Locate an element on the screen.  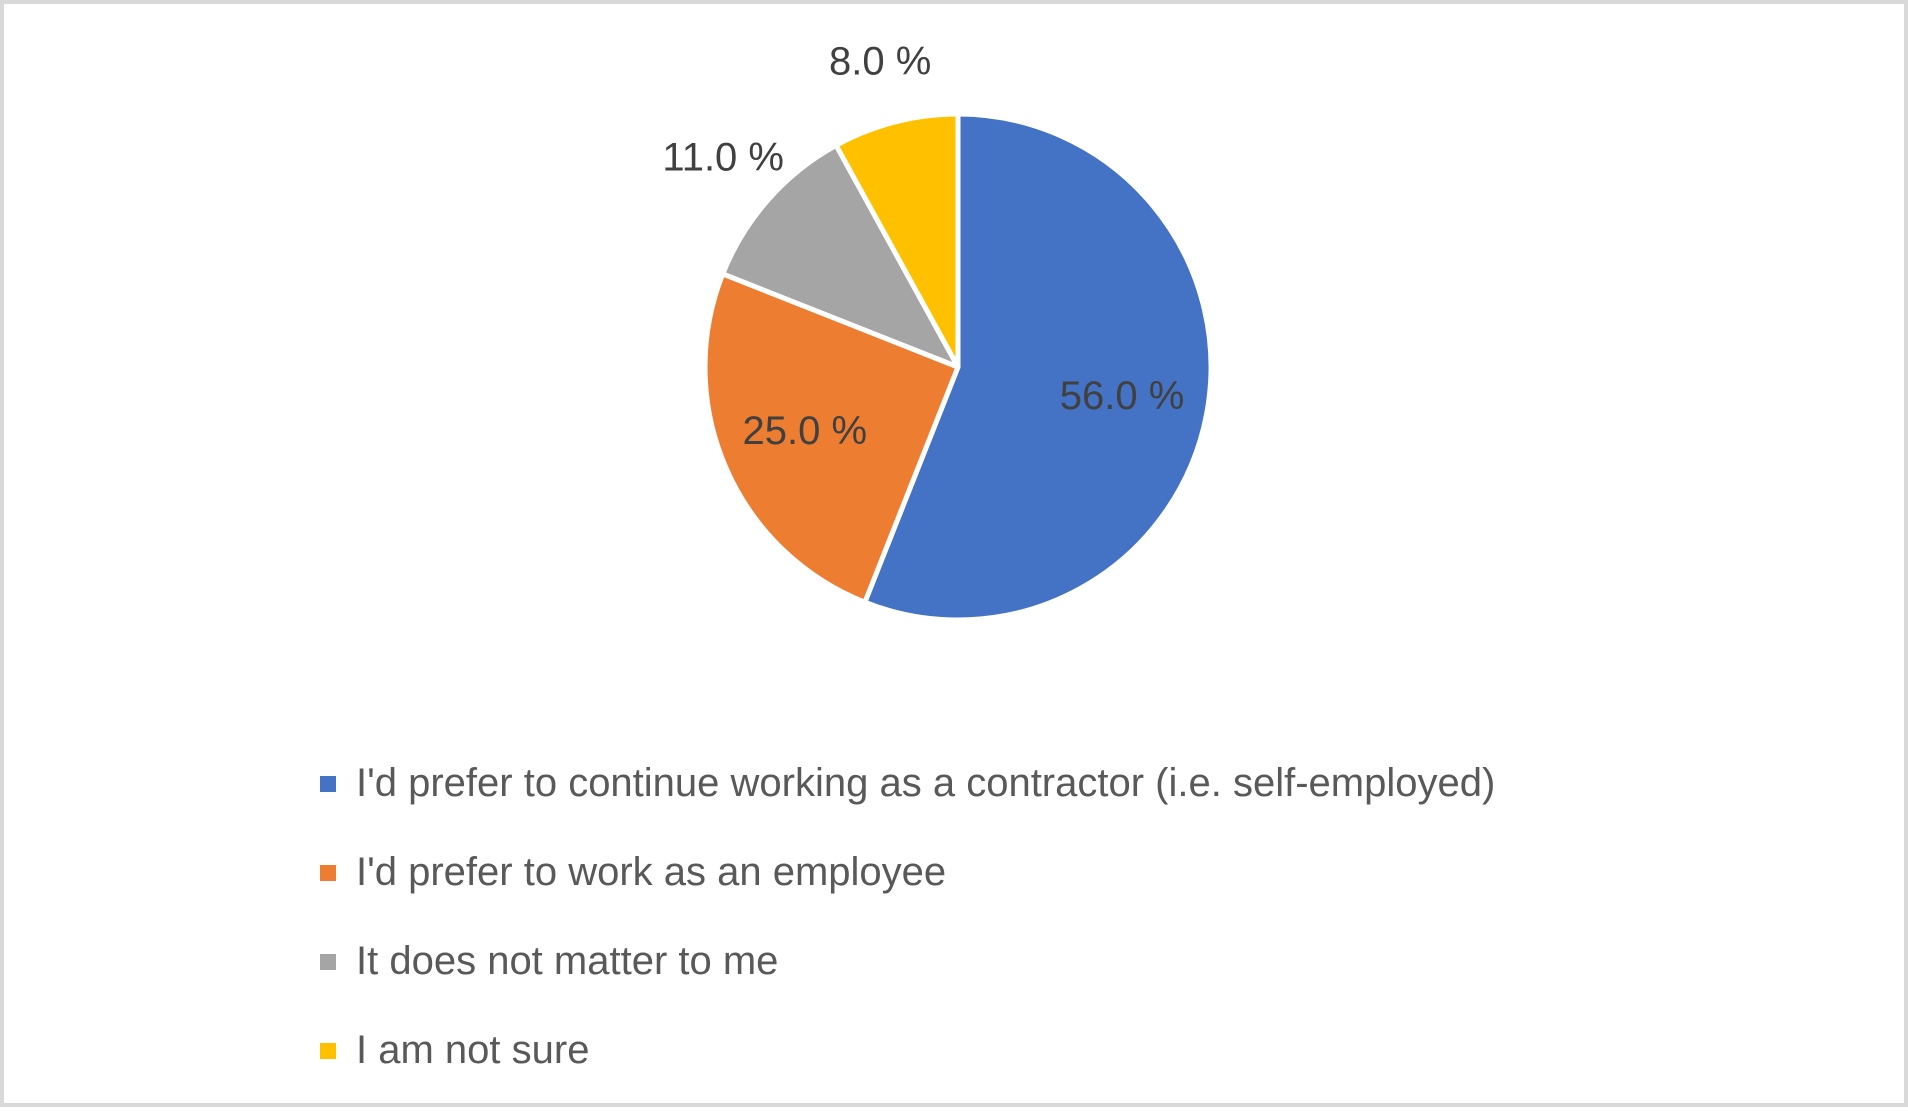
legend-item-does-not-matter: It does not matter to me is located at coordinates (907, 961).